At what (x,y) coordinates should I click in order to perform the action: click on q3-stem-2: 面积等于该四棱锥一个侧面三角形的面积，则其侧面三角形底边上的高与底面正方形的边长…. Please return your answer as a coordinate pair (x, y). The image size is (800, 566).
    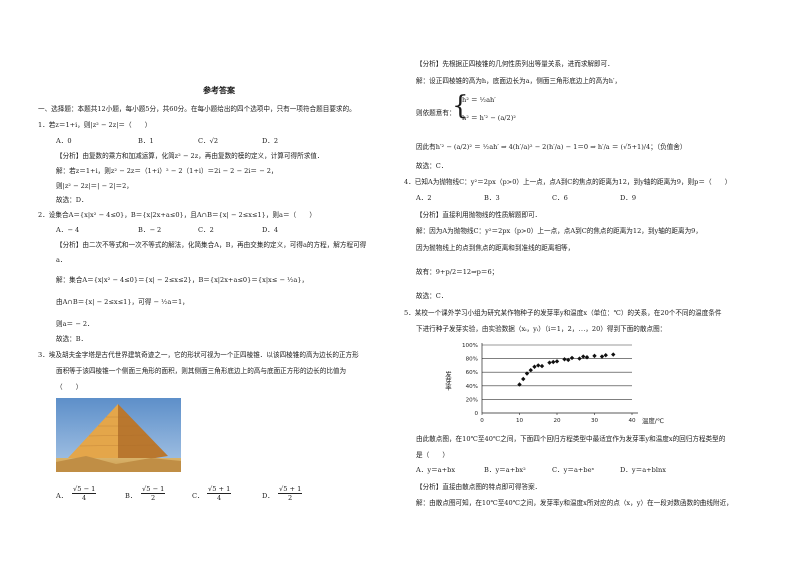
    Looking at the image, I should click on (201, 371).